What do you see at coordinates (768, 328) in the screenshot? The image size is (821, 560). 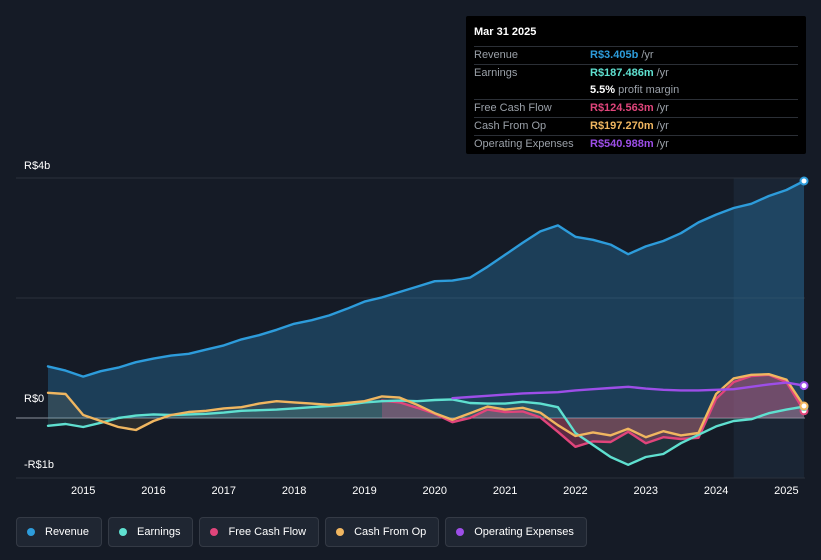 I see `forecast-region` at bounding box center [768, 328].